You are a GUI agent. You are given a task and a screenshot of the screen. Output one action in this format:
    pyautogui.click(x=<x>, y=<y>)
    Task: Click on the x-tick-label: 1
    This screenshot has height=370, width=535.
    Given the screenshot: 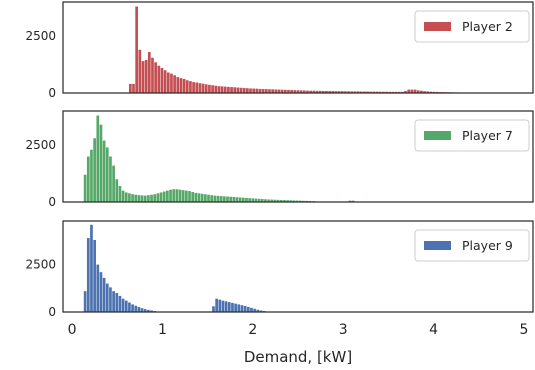 What is the action you would take?
    pyautogui.click(x=162, y=330)
    